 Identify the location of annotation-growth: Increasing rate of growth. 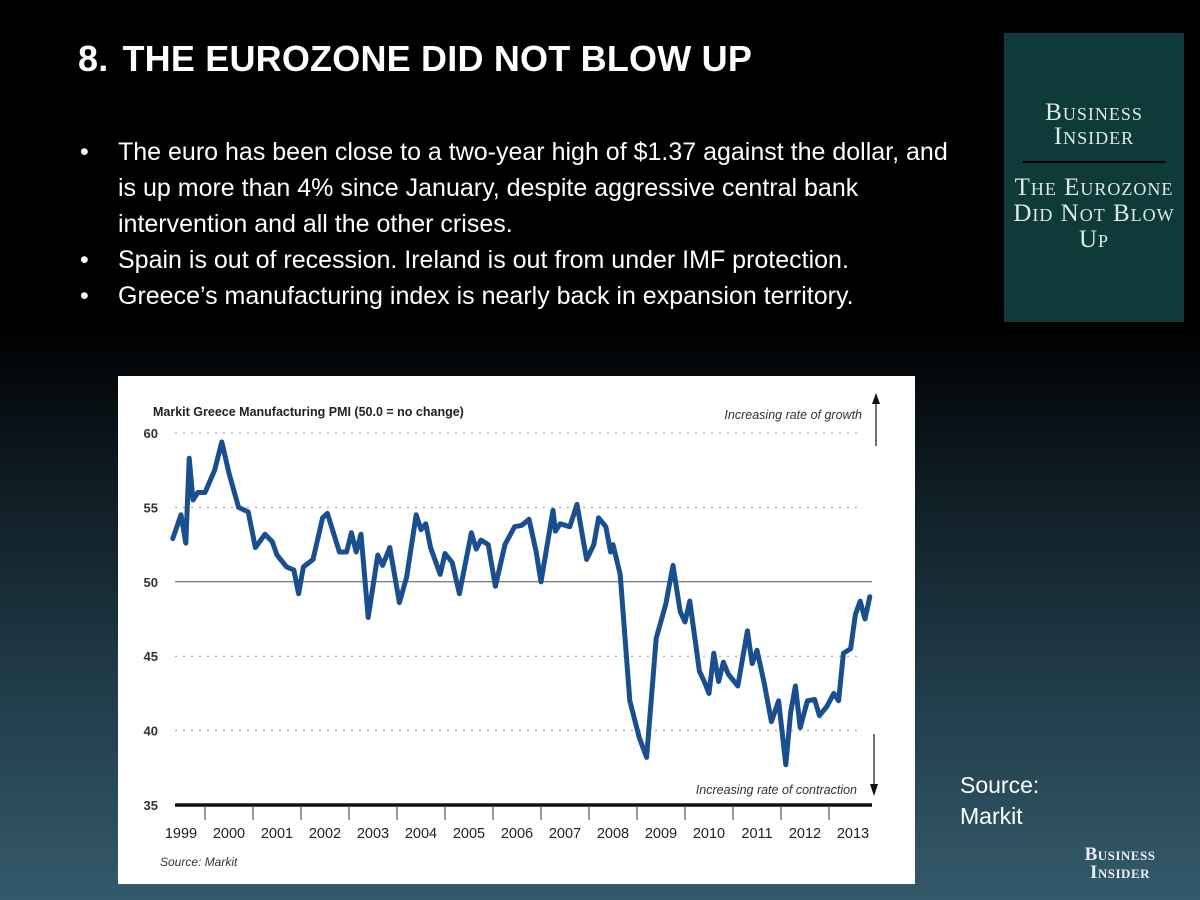
(793, 415).